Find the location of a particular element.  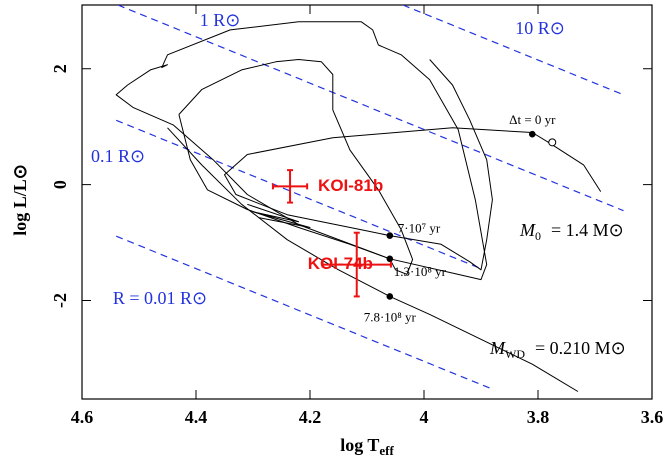

x-tick-label: 4.2 is located at coordinates (310, 417).